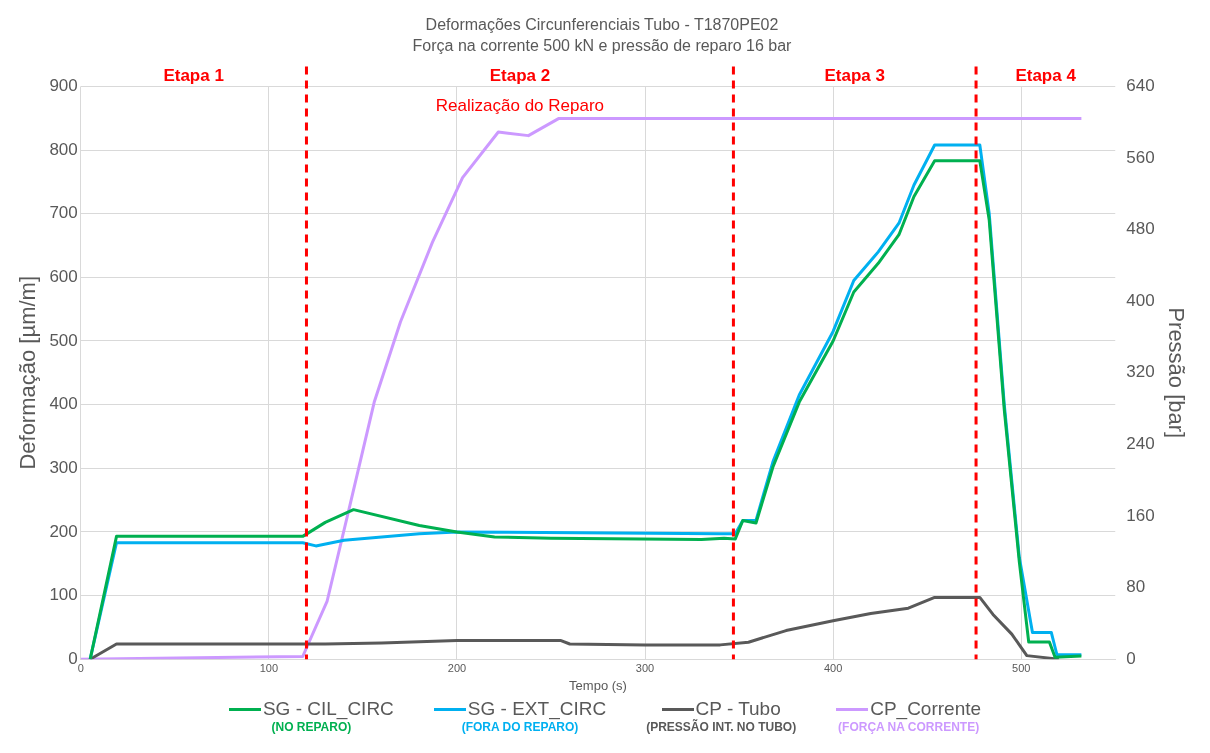  Describe the element at coordinates (328, 709) in the screenshot. I see `legend-label: SG - CIL_CIRC` at that location.